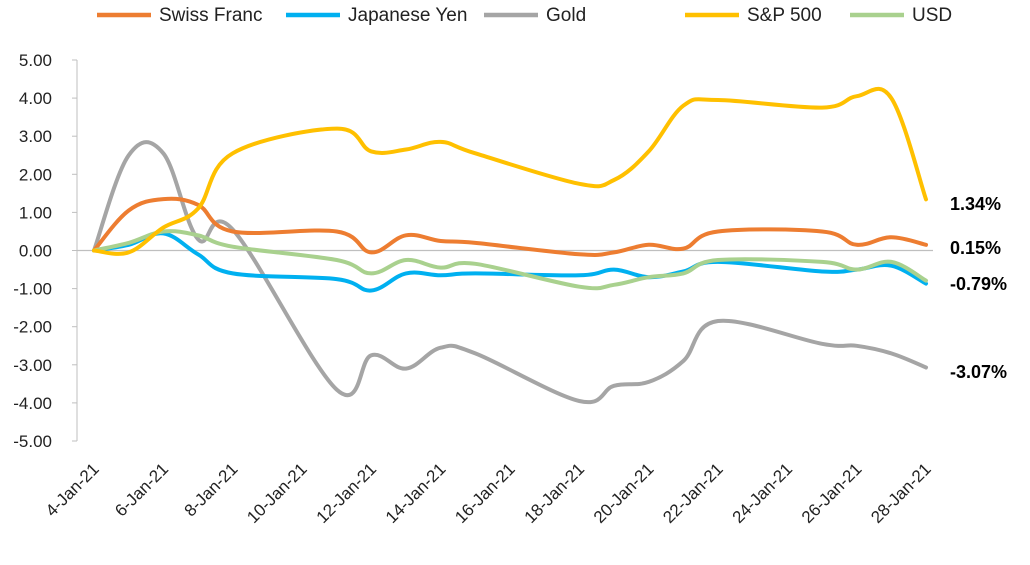 Image resolution: width=1030 pixels, height=565 pixels. I want to click on x-tick-label: 6-Jan-21, so click(141, 489).